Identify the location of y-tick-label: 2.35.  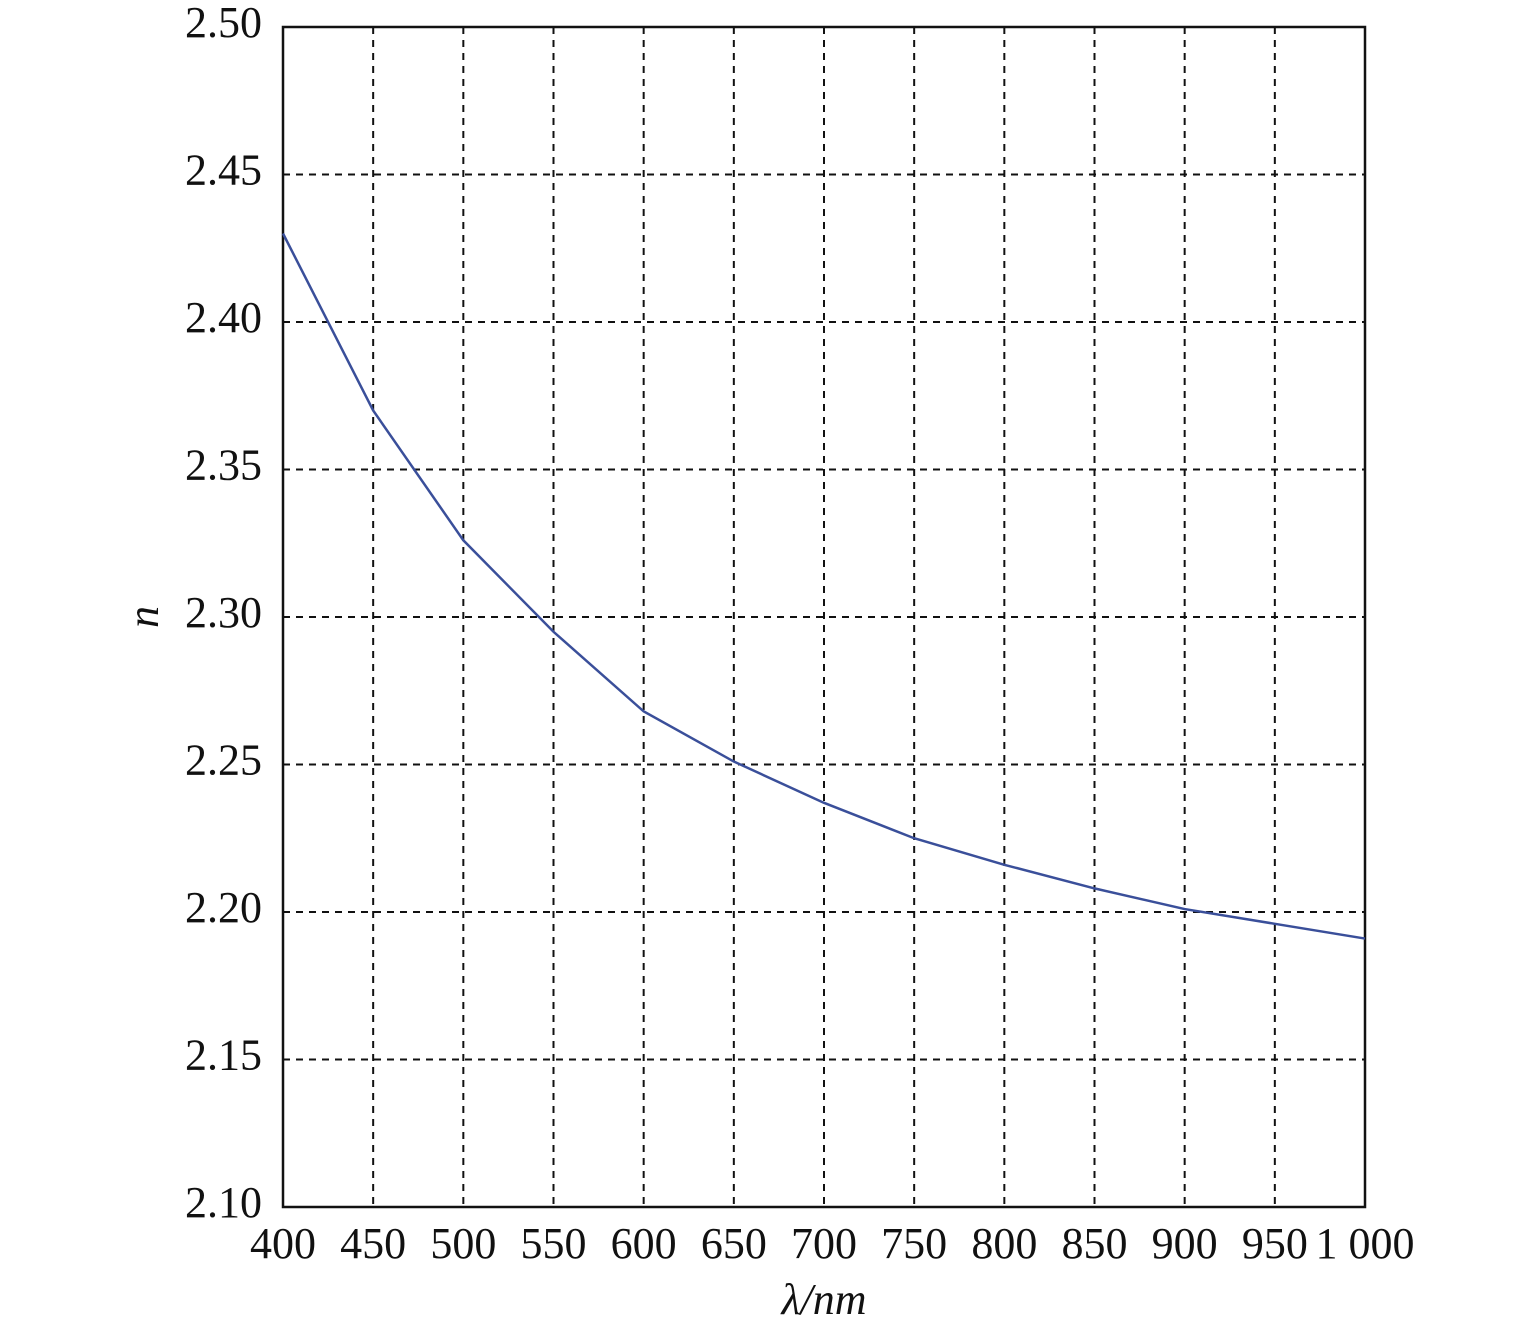
(223, 465).